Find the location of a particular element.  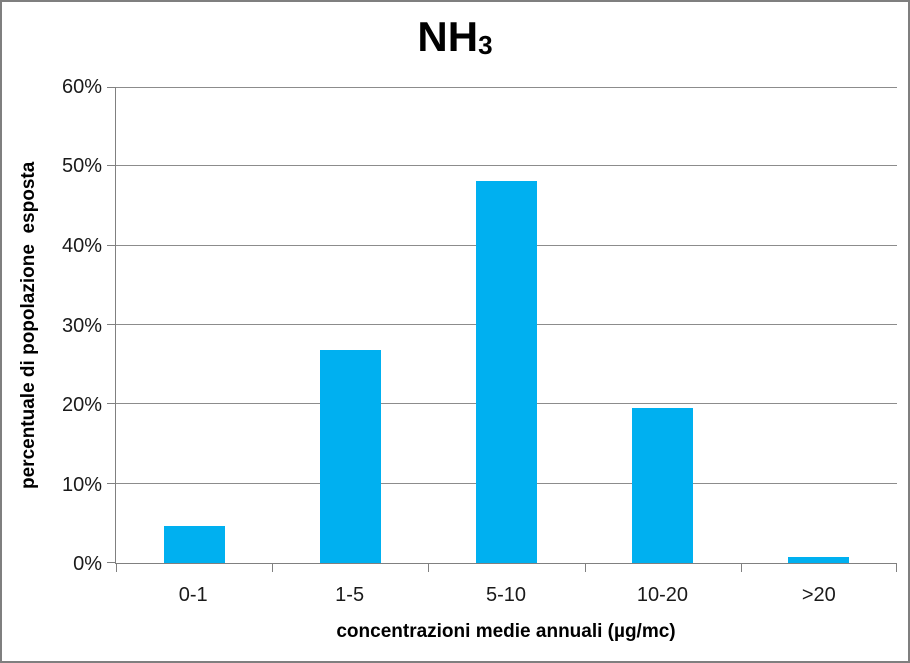

x-tick-label: 5-10 is located at coordinates (506, 595).